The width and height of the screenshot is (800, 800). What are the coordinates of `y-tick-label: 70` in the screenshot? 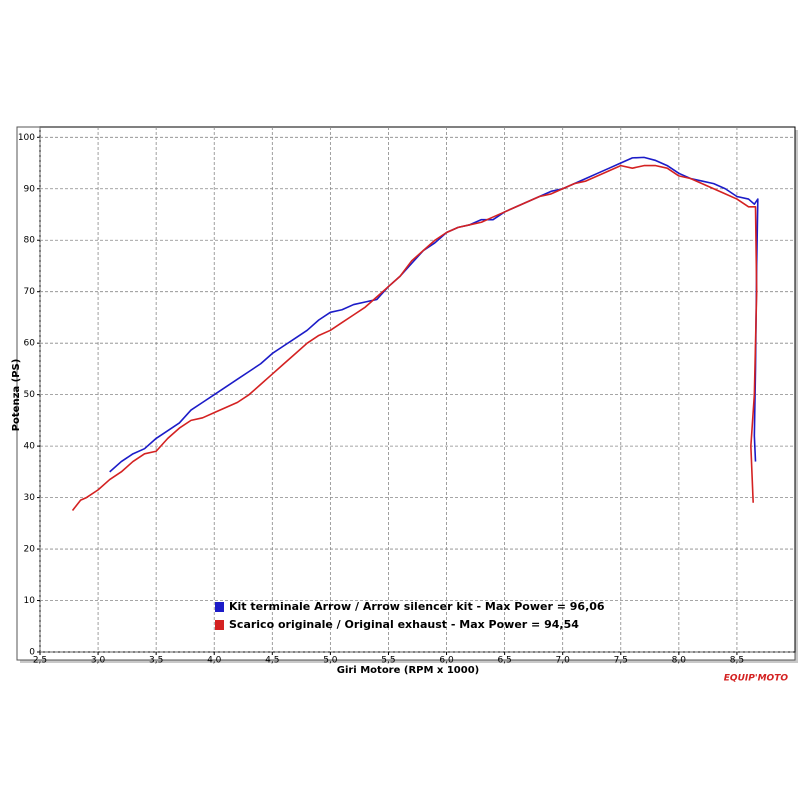 It's located at (30, 292).